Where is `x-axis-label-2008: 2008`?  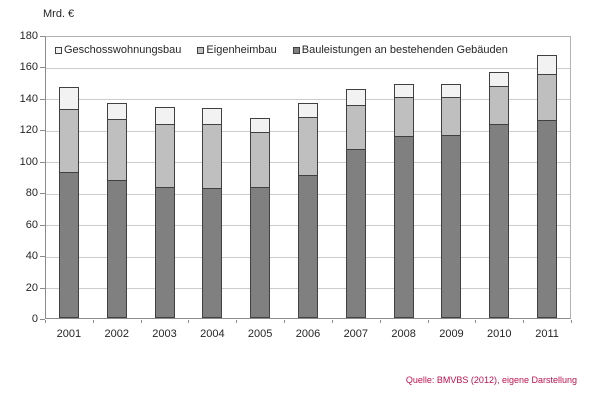 x-axis-label-2008: 2008 is located at coordinates (403, 334).